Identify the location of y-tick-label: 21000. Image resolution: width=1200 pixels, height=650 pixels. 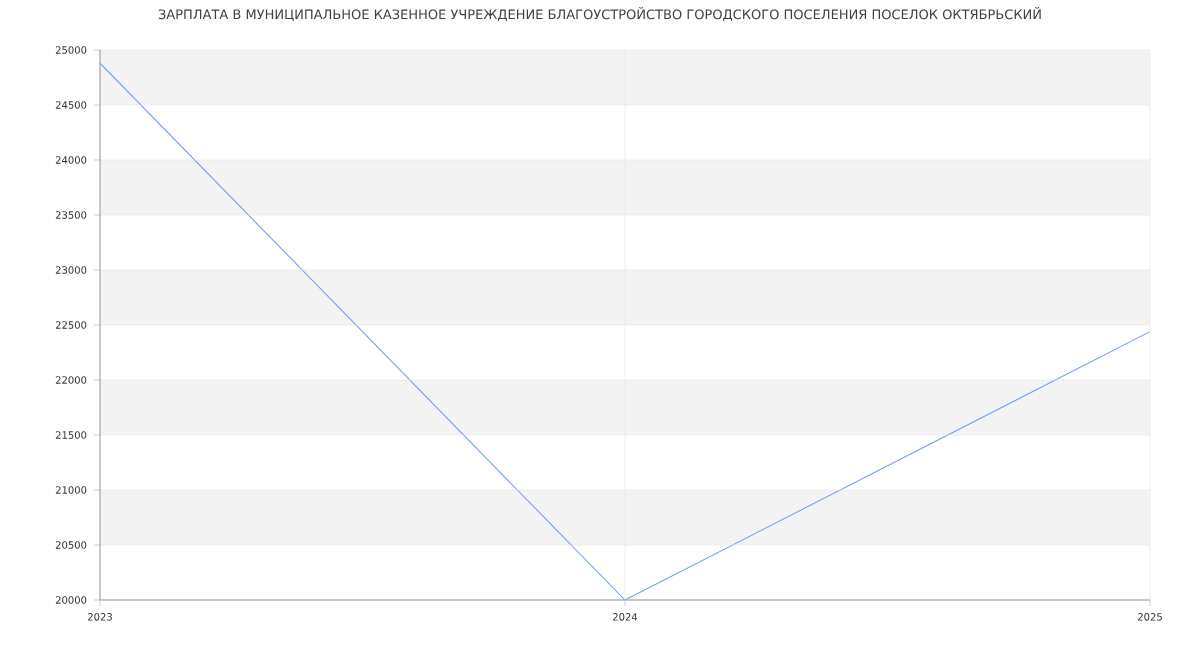
(71, 490).